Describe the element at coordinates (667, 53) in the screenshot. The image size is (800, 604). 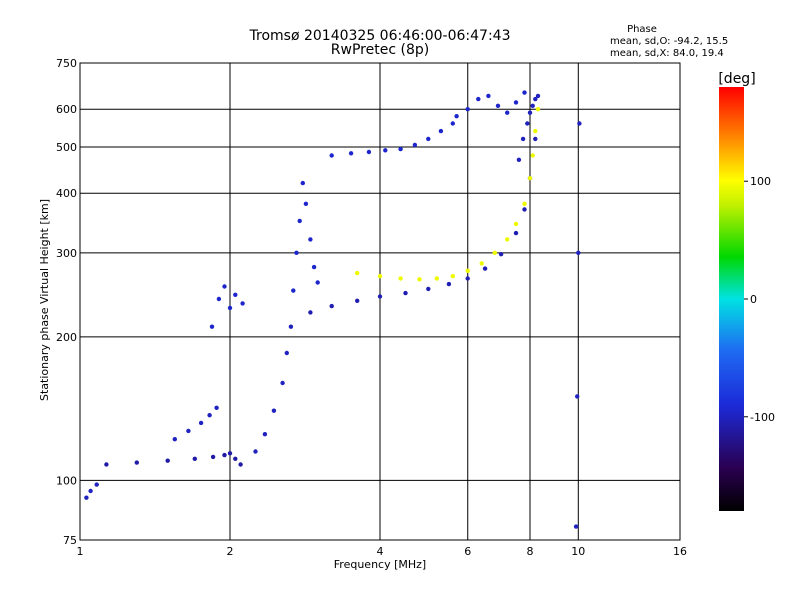
I see `phase-info-x: mean, sd,X: 84.0, 19.4` at that location.